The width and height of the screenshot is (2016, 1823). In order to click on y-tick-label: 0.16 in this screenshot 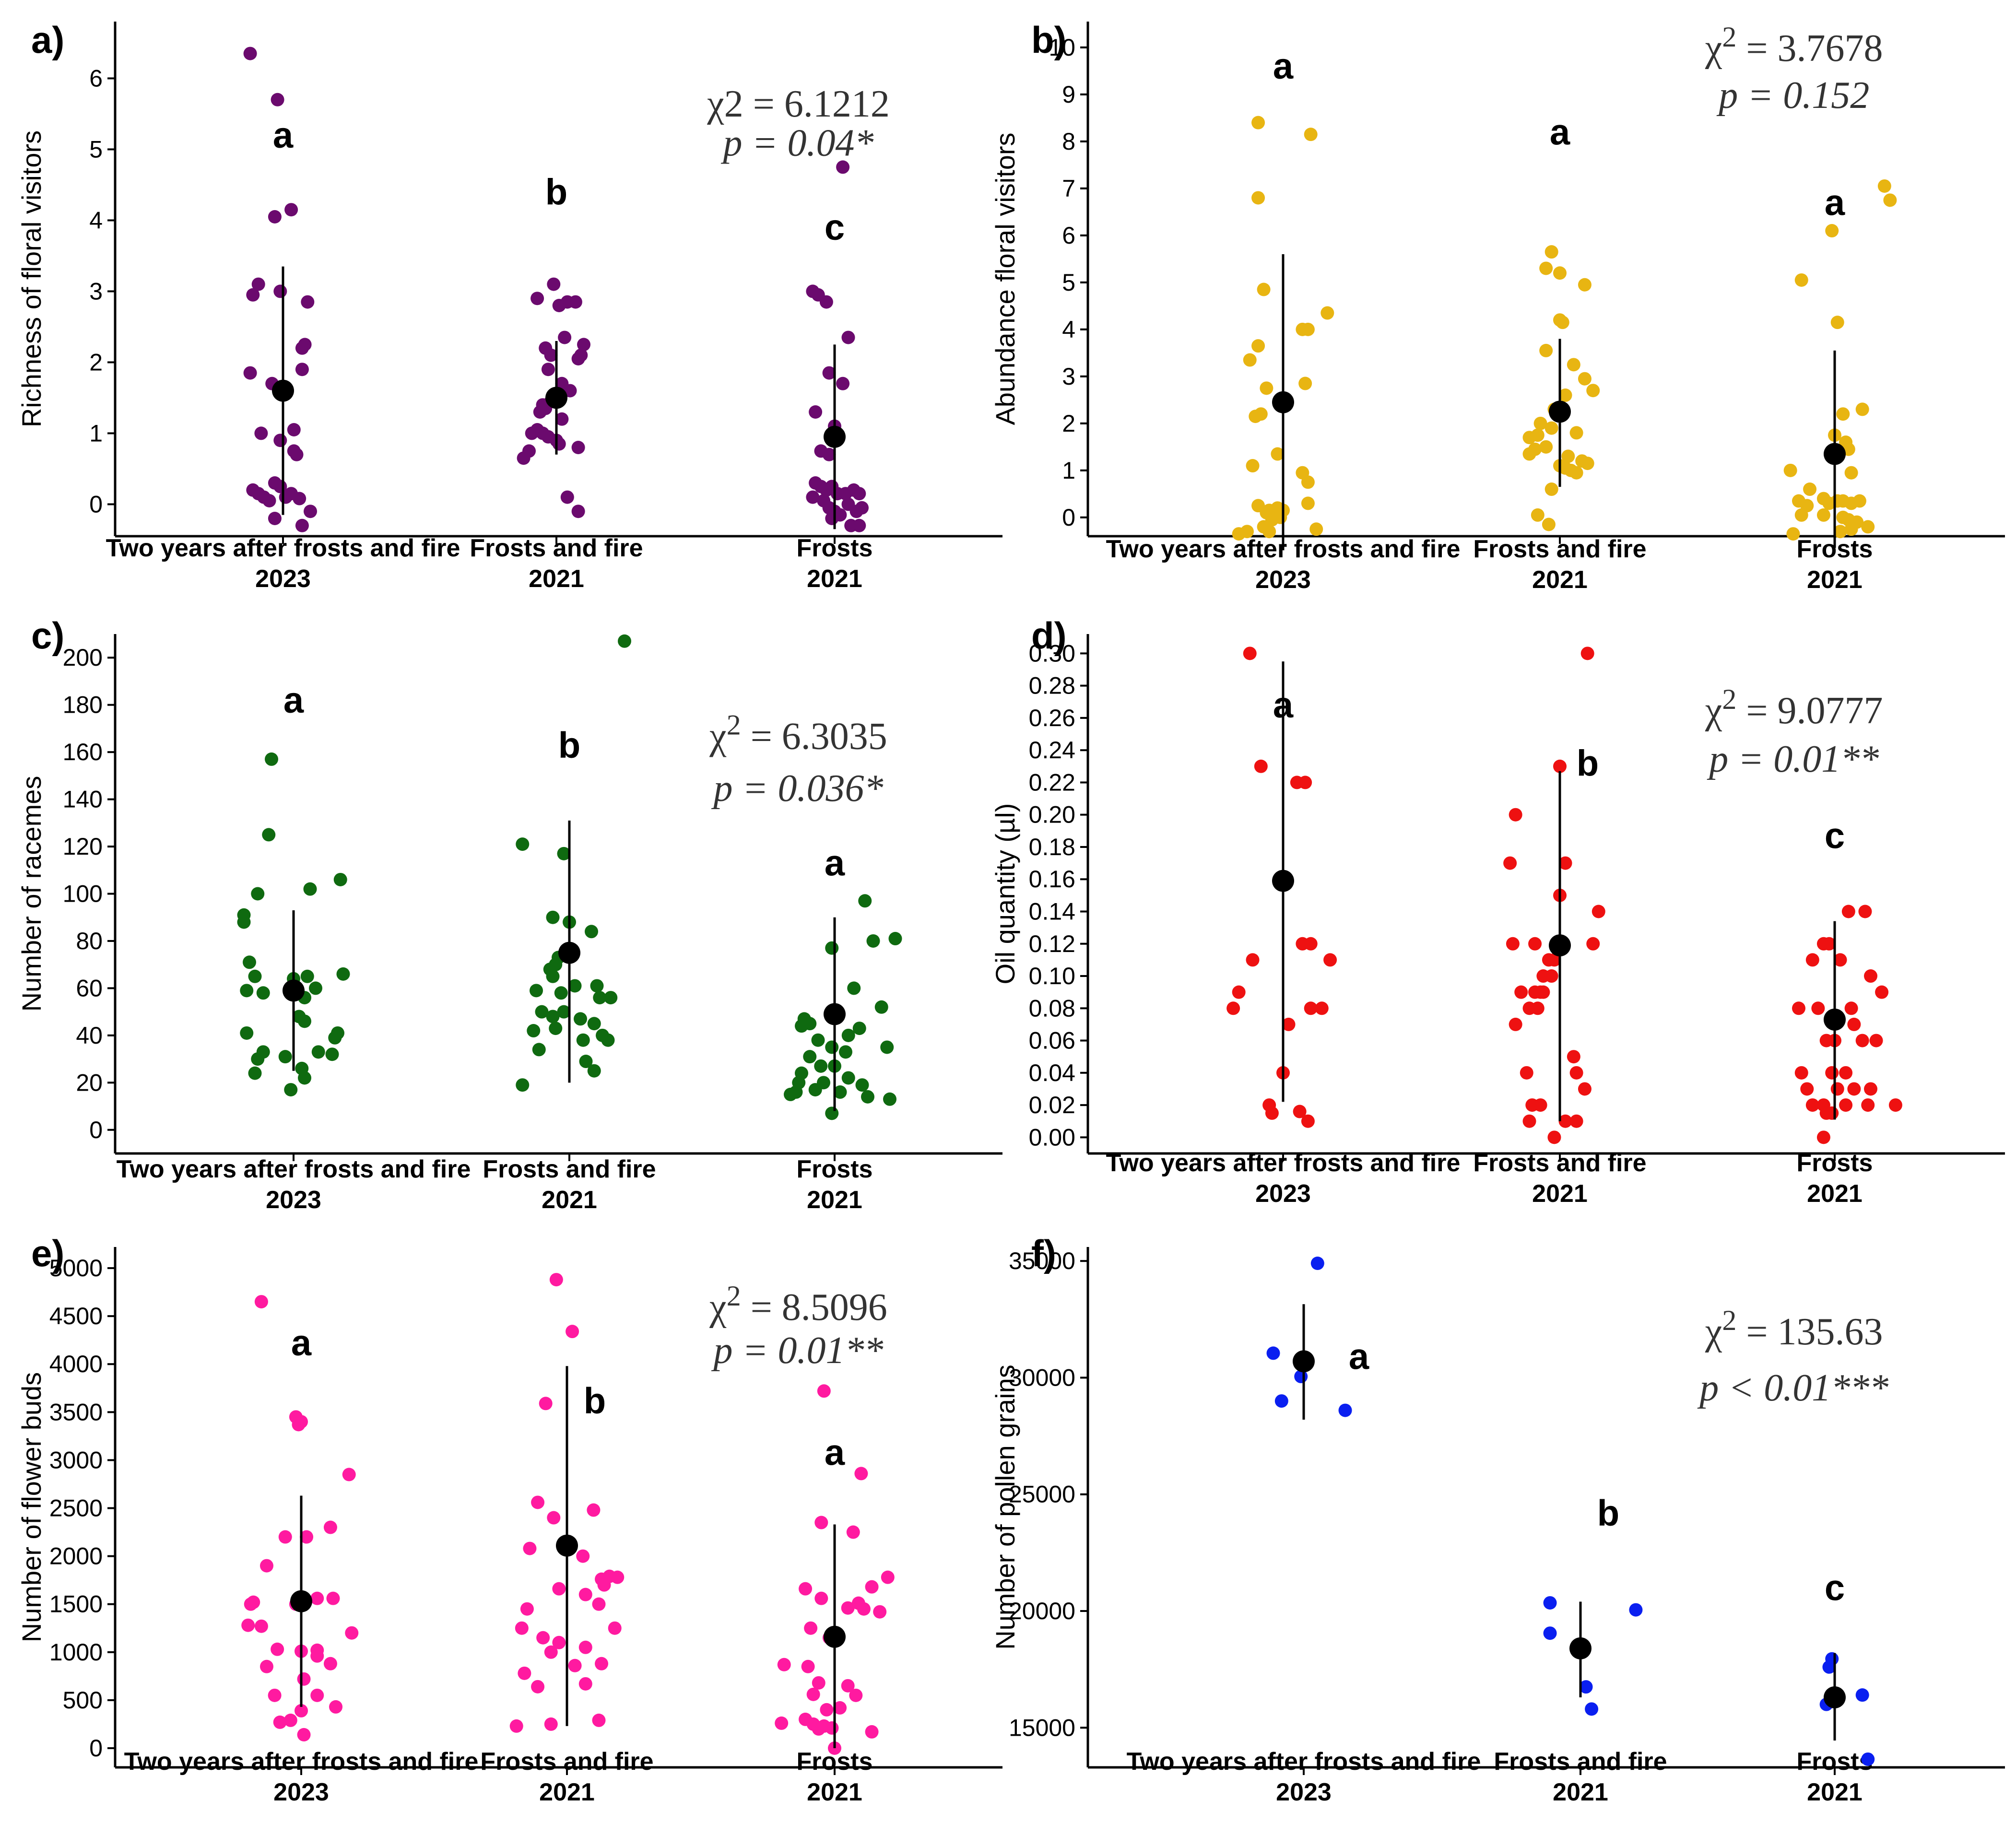, I will do `click(1052, 879)`.